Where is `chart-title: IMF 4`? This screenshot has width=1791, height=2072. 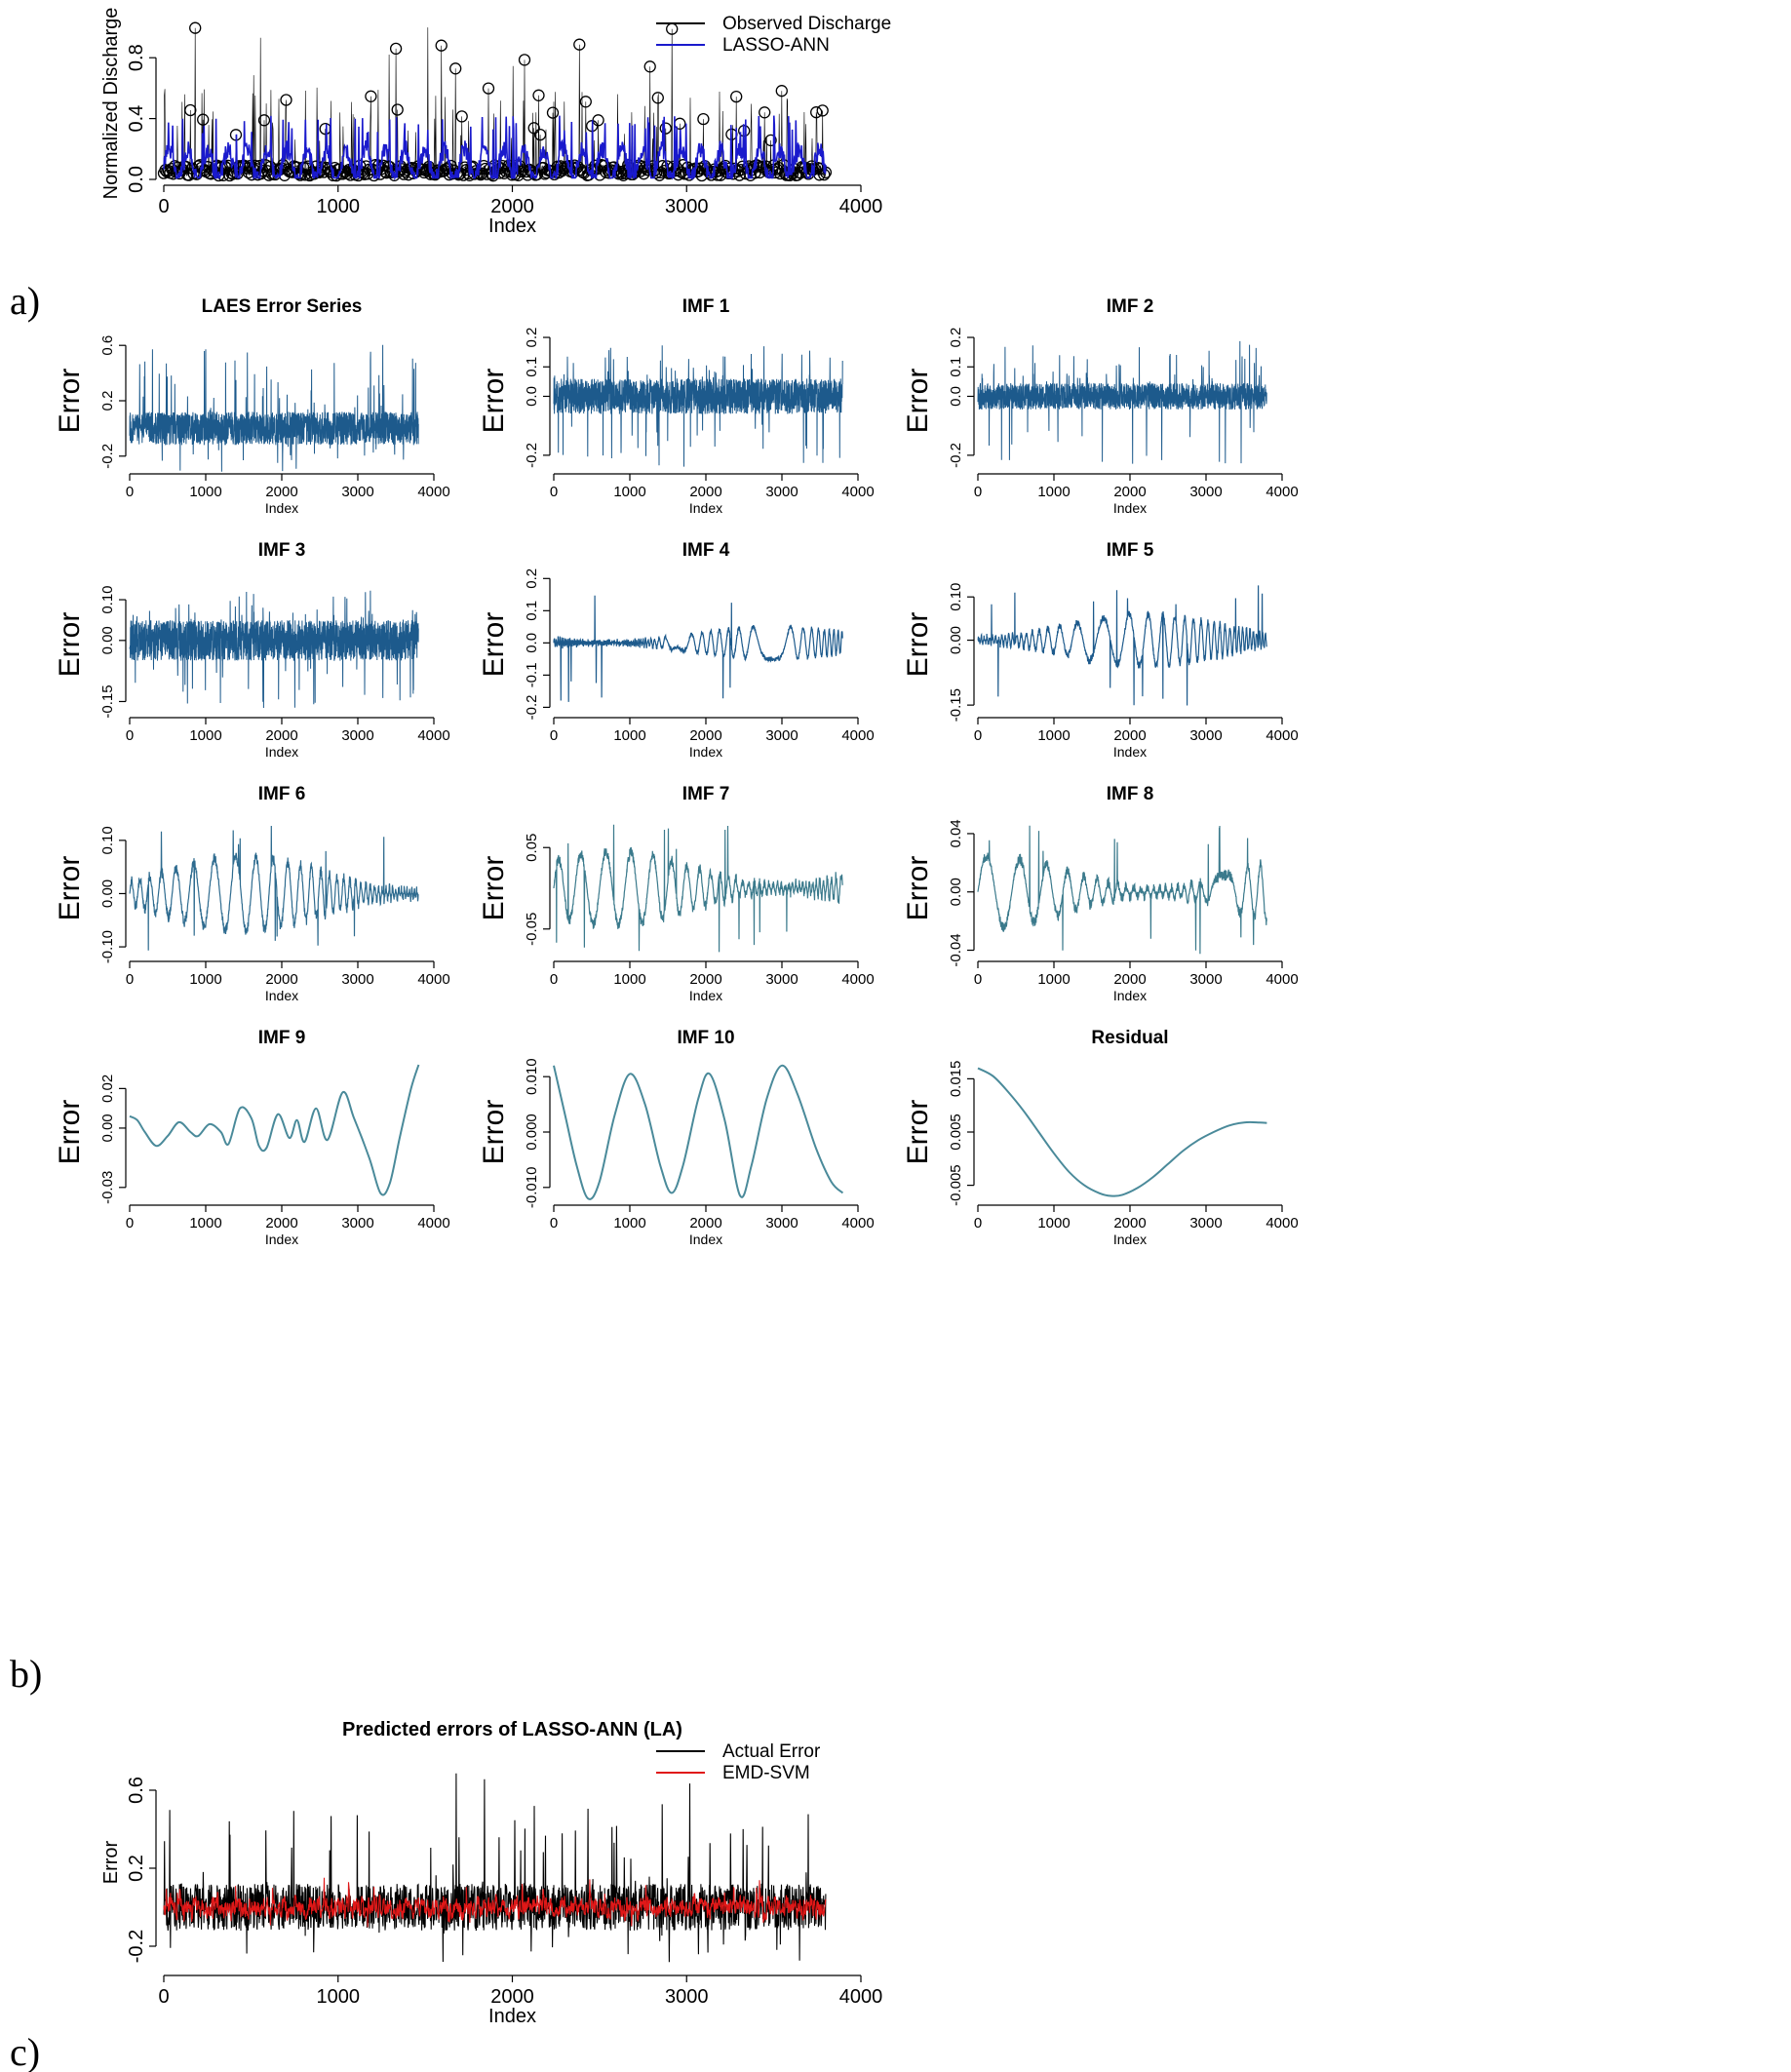
chart-title: IMF 4 is located at coordinates (706, 550).